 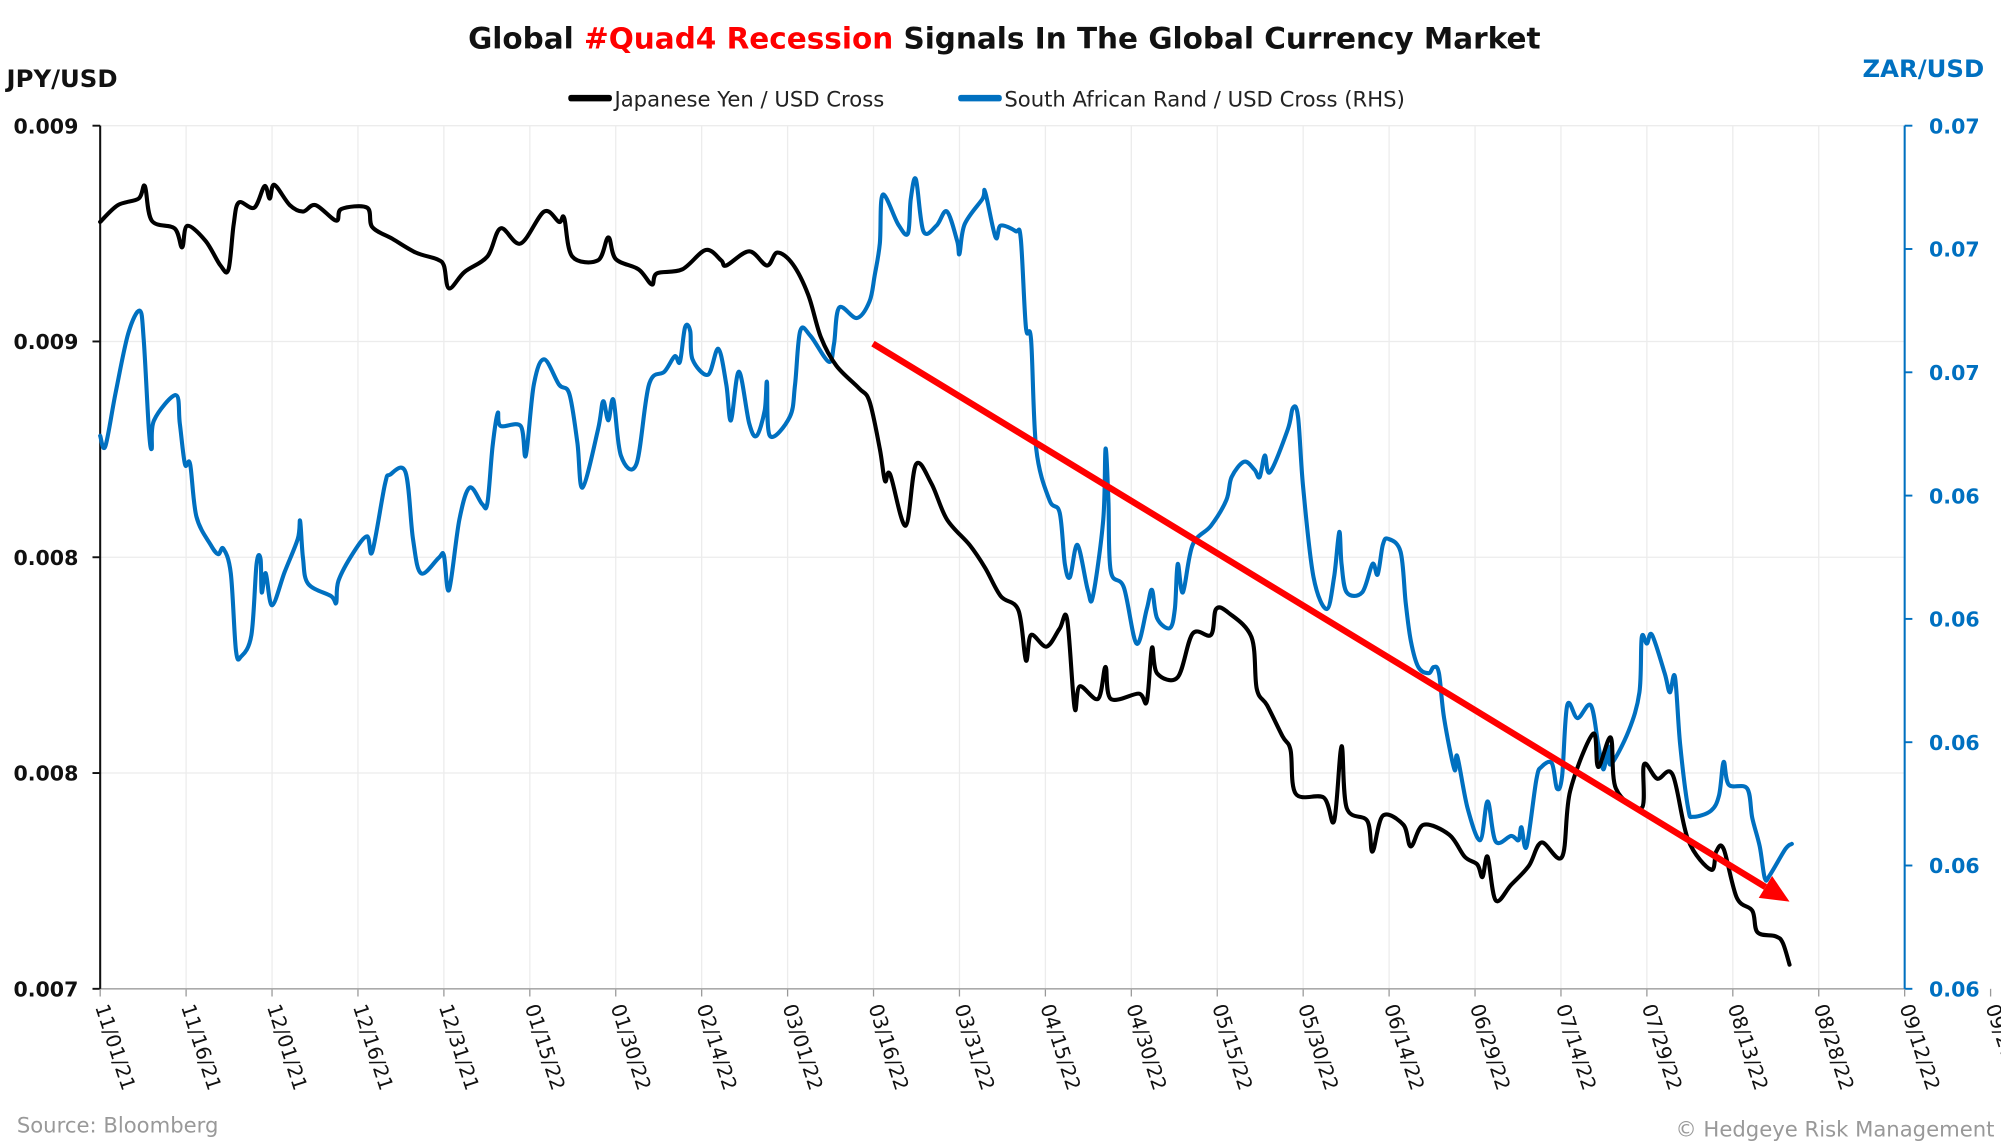 I want to click on x-tick-label: 01/30/22, so click(x=630, y=1047).